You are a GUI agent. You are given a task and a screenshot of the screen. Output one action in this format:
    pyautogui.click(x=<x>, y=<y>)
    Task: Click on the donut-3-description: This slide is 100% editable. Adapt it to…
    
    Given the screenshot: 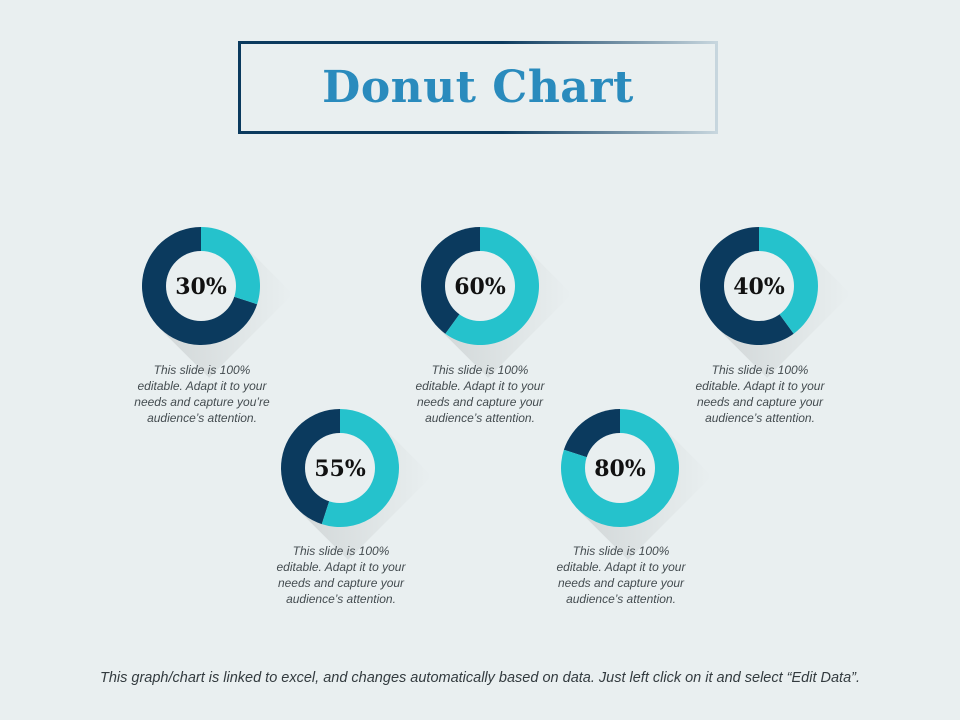 What is the action you would take?
    pyautogui.click(x=760, y=394)
    